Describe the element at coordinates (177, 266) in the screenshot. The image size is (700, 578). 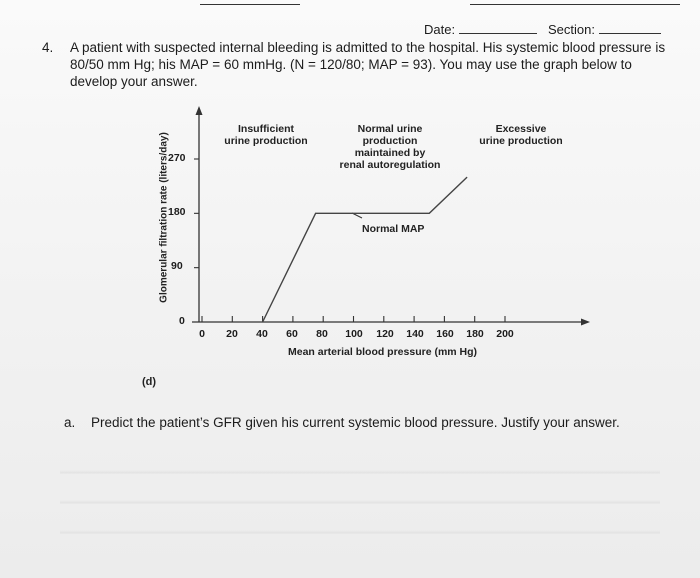
I see `y-tick-label-90: 90` at that location.